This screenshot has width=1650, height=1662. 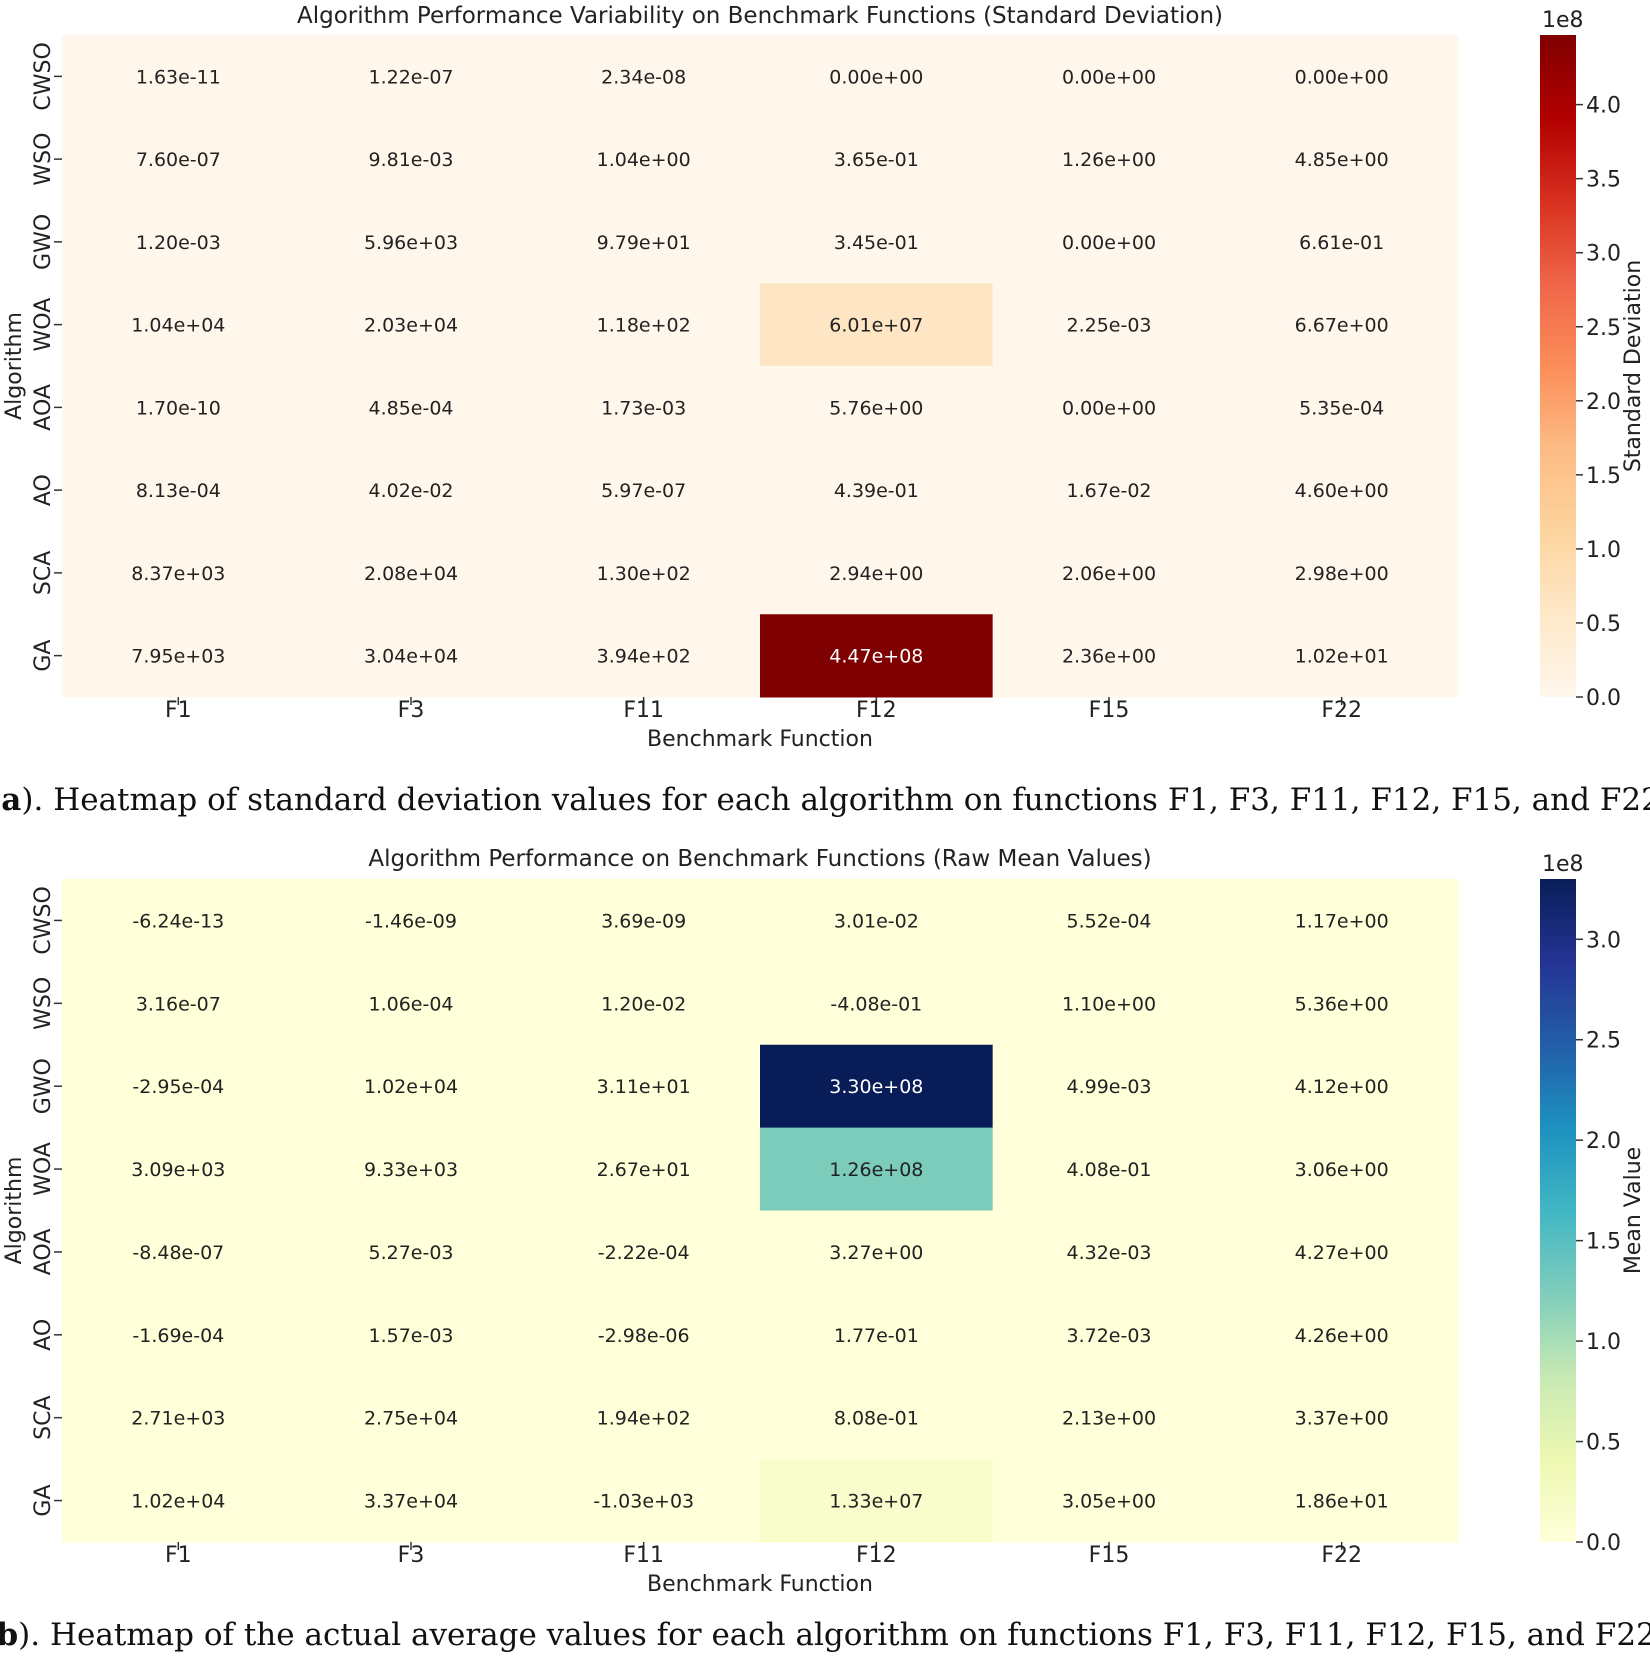 What do you see at coordinates (410, 77) in the screenshot?
I see `cell-label: 1.22e-07` at bounding box center [410, 77].